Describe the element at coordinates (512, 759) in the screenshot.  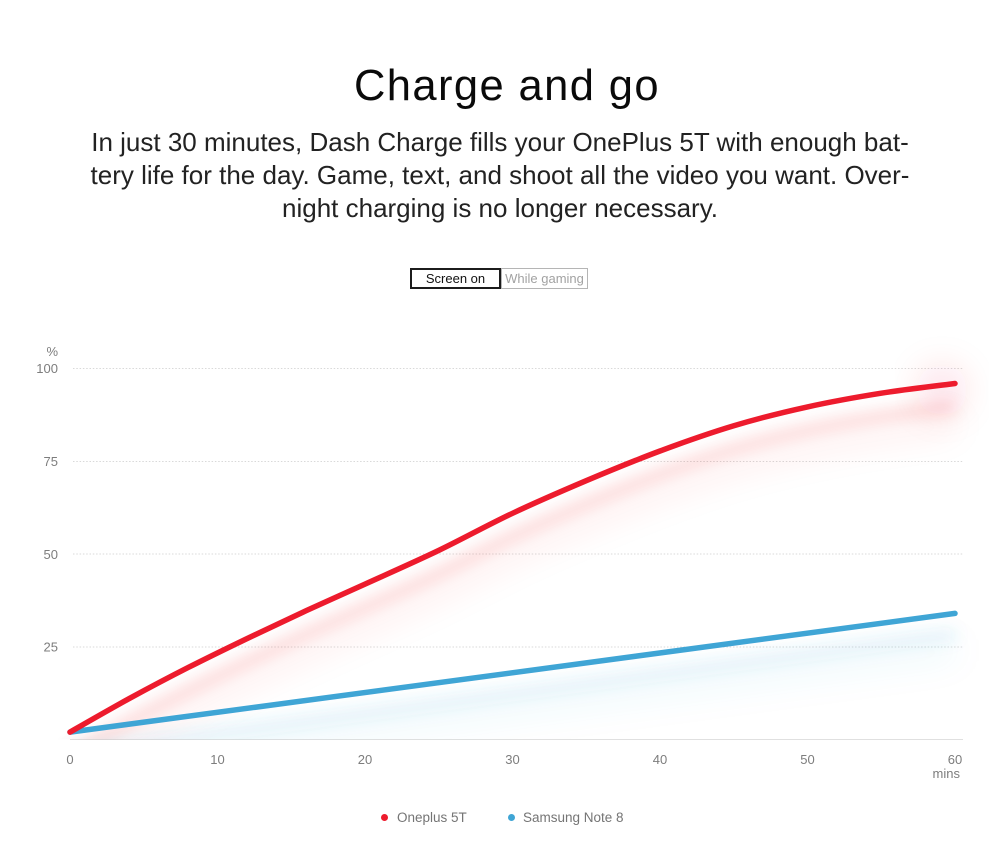
I see `svg-text: 30` at that location.